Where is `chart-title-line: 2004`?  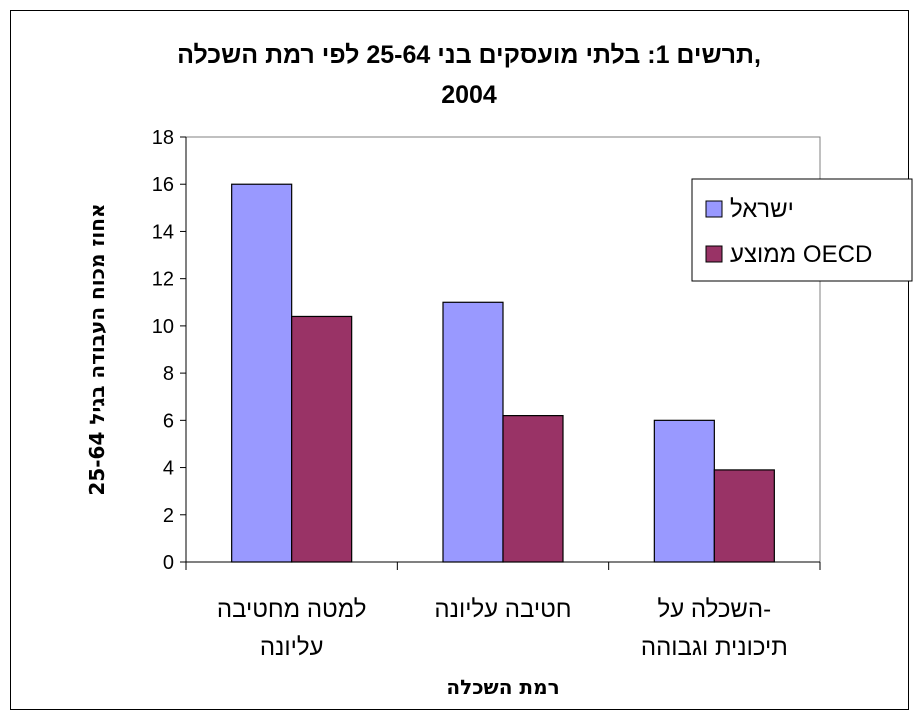 chart-title-line: 2004 is located at coordinates (469, 95).